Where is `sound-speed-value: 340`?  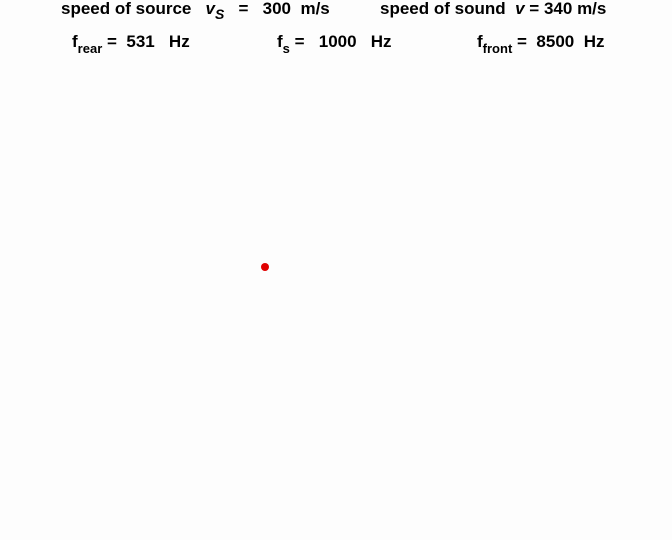
sound-speed-value: 340 is located at coordinates (558, 9).